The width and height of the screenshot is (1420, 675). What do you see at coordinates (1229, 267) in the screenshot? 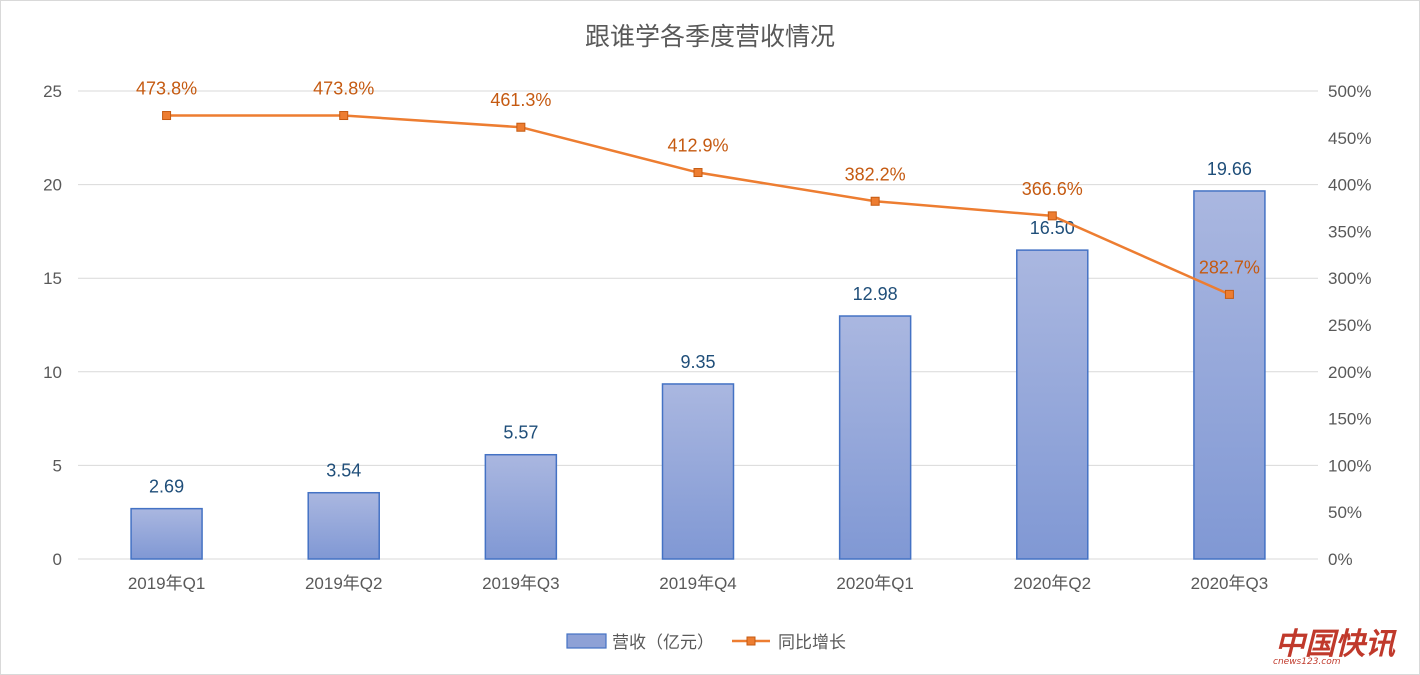
I see `line-data-label: 282.7%` at bounding box center [1229, 267].